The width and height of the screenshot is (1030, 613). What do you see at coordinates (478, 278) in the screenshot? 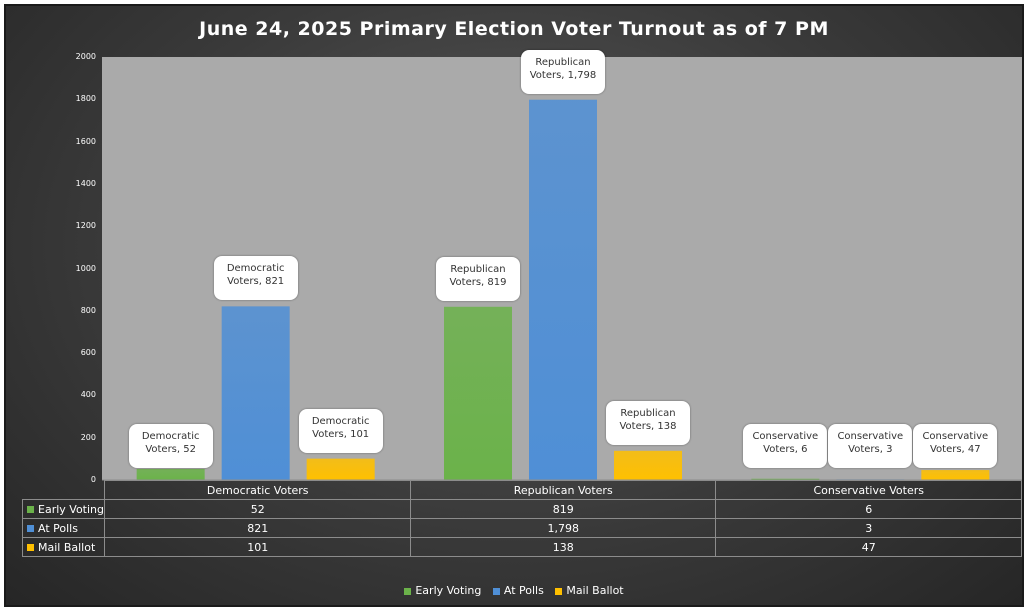
I see `data-label: Republican Voters, 819` at bounding box center [478, 278].